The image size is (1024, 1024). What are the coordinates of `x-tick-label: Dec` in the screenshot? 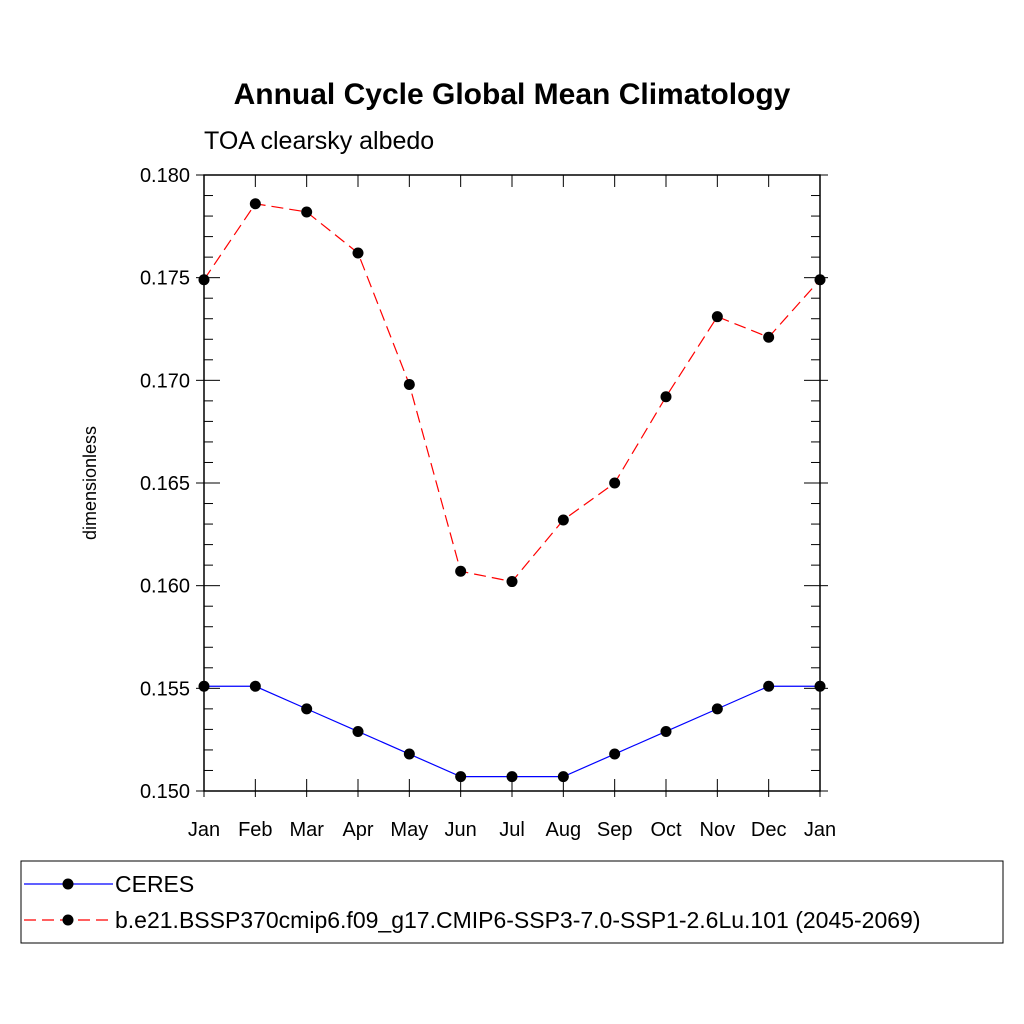 It's located at (769, 830).